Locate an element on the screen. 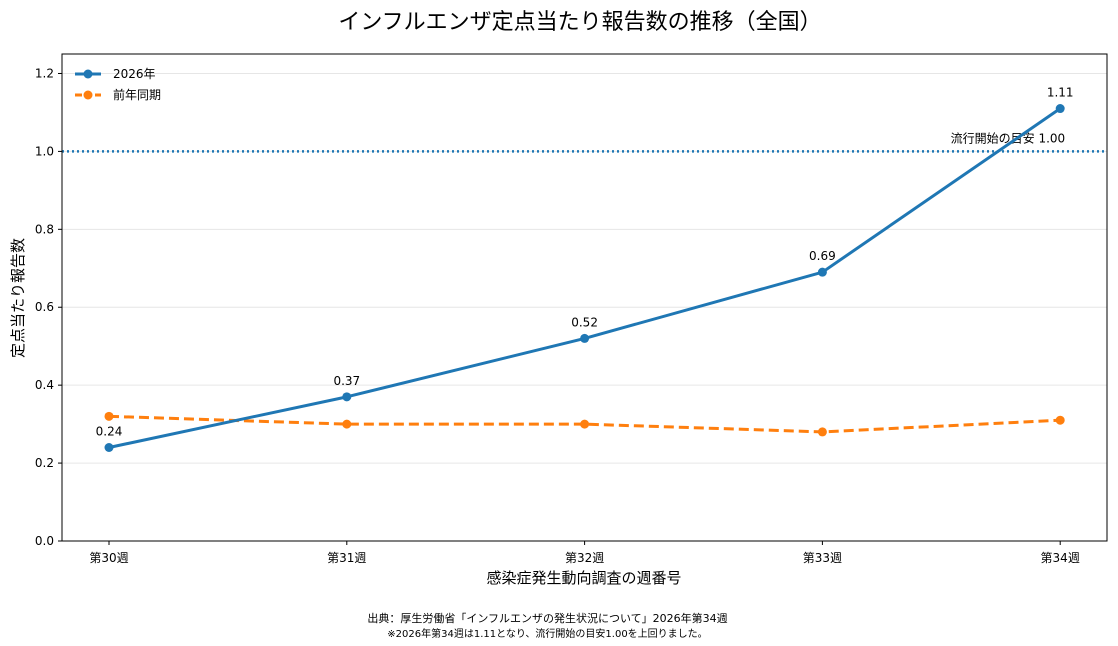  legend-label: 2026年 is located at coordinates (134, 74).